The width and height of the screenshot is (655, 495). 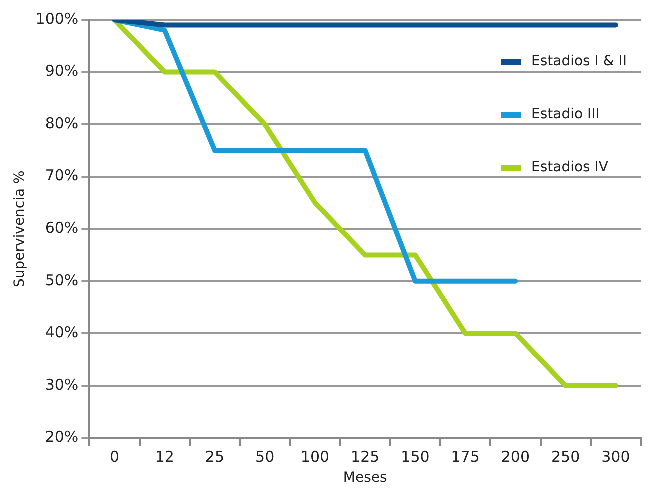 I want to click on y-tick-label: 30%, so click(x=62, y=385).